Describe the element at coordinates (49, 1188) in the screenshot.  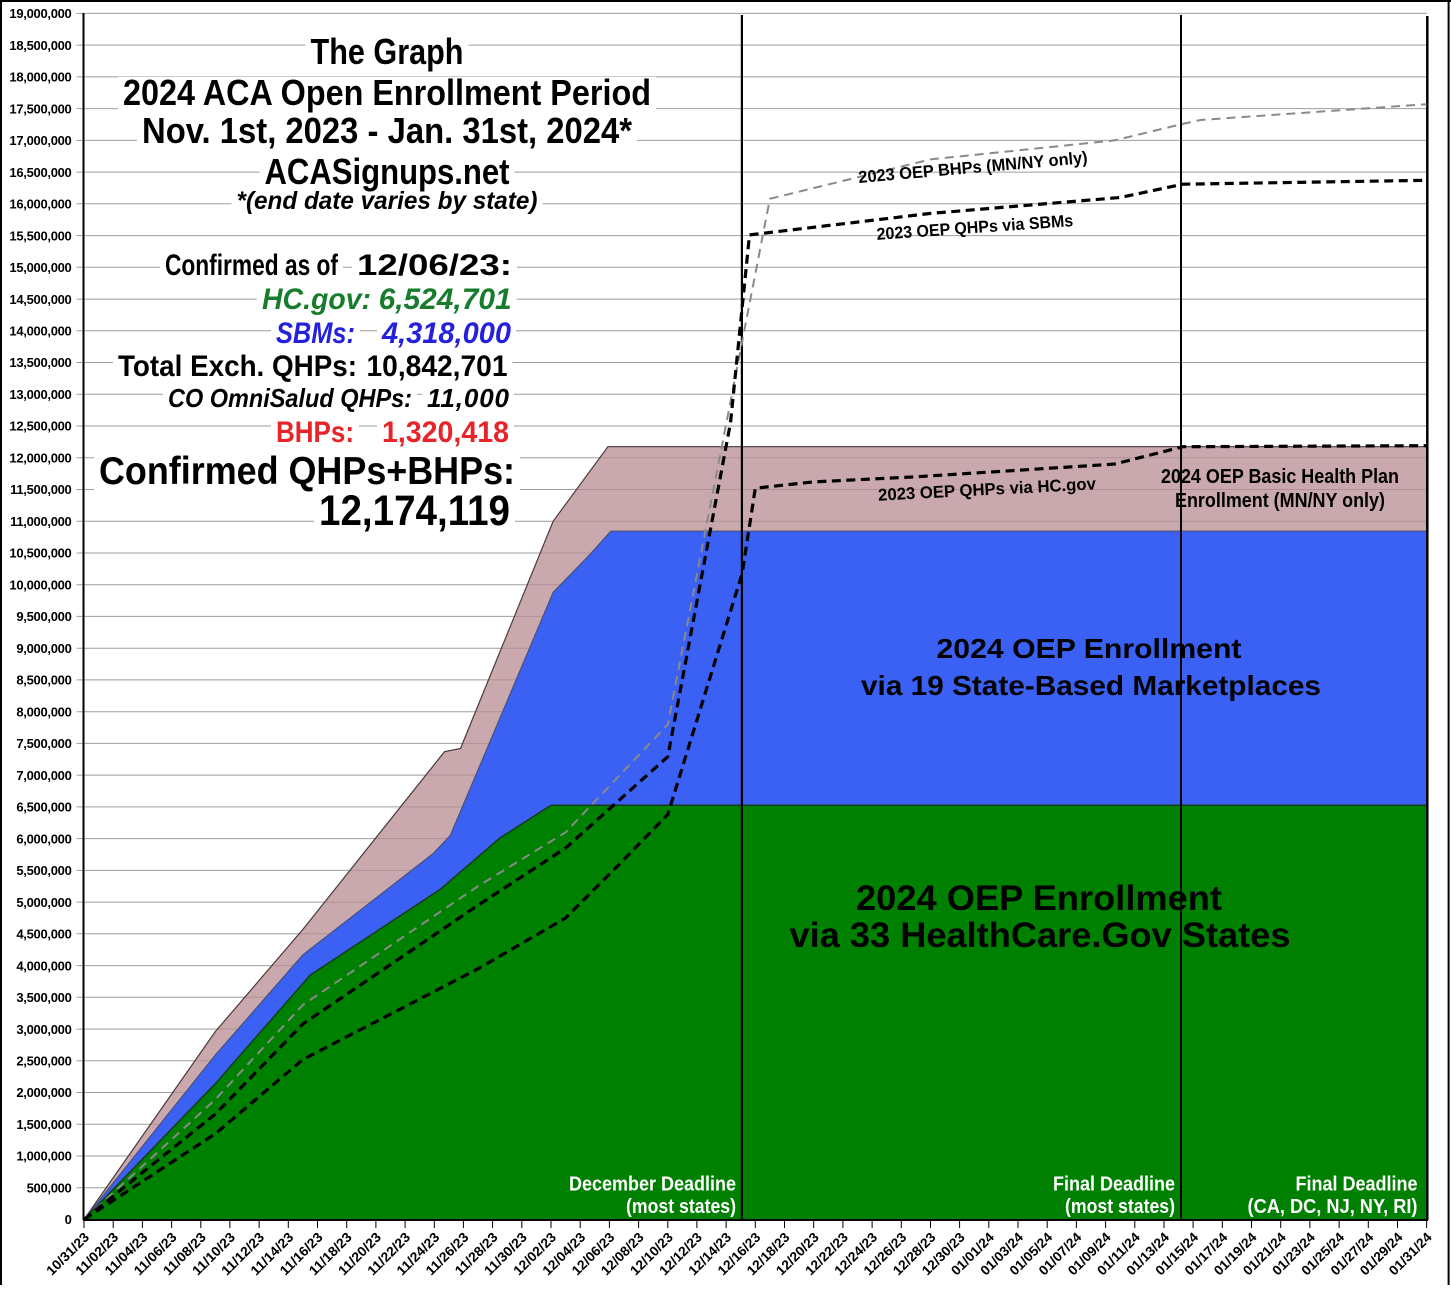
I see `svg-text: 500,000` at that location.